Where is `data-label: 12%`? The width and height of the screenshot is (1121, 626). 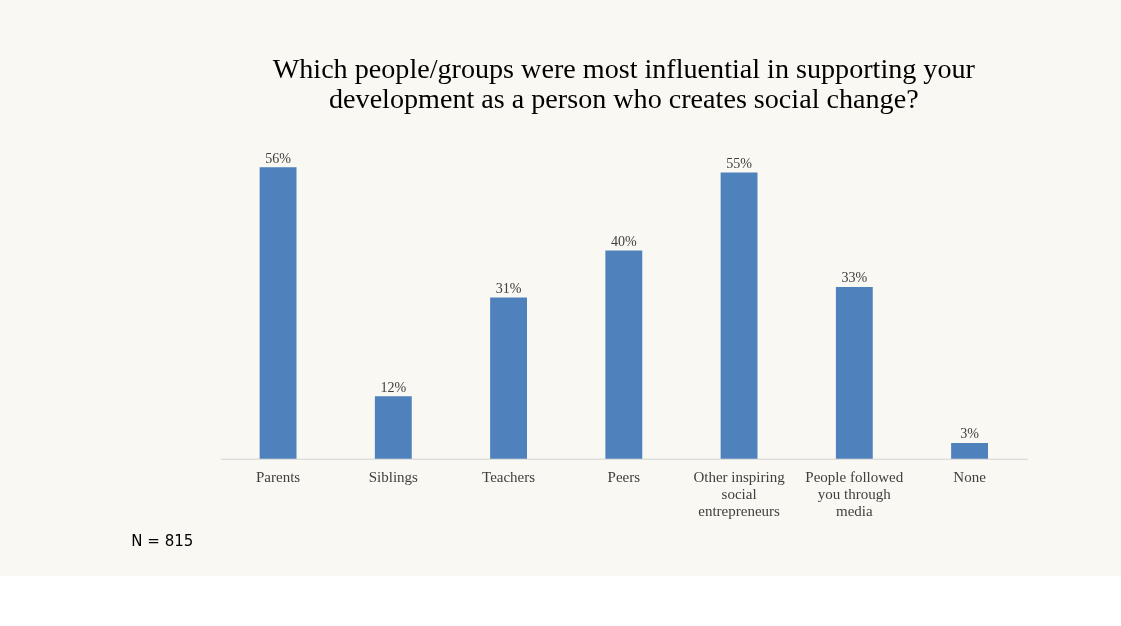
data-label: 12% is located at coordinates (393, 386).